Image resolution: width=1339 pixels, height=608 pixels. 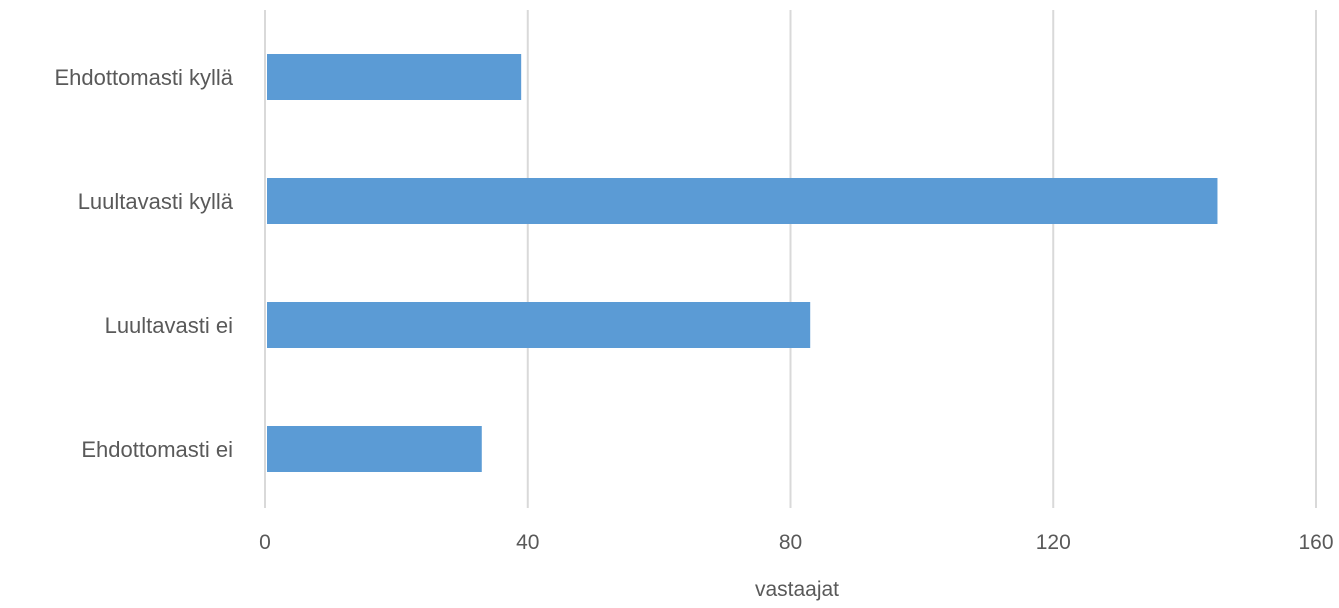 I want to click on category-label: Ehdottomasti ei, so click(x=157, y=449).